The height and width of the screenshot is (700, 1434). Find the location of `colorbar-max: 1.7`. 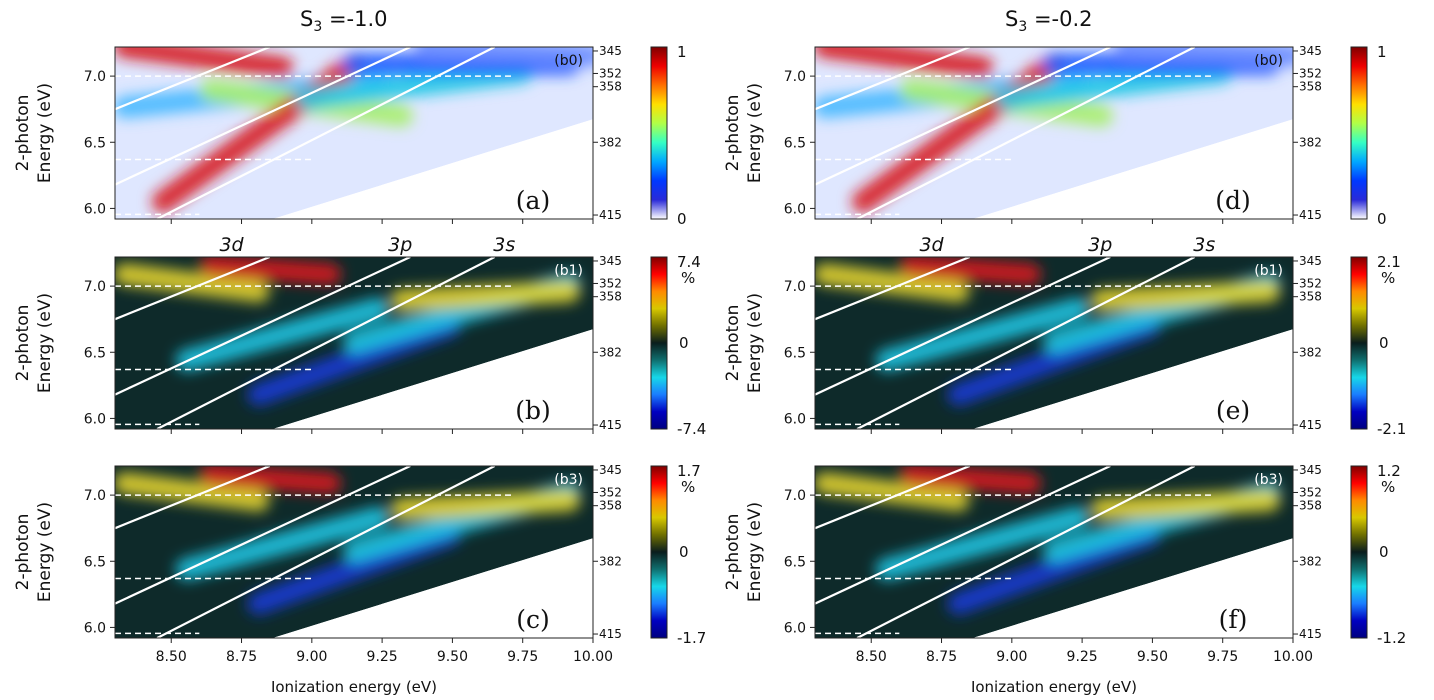

colorbar-max: 1.7 is located at coordinates (689, 471).